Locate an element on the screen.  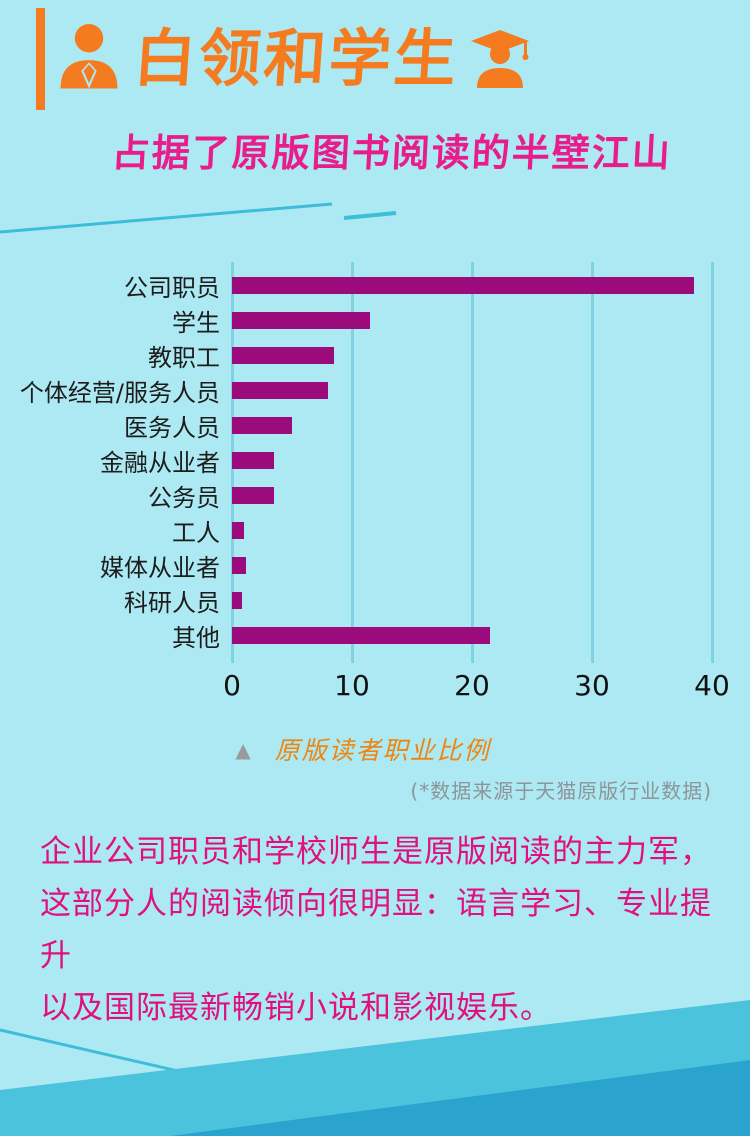
data-source-note: (*数据来源于天猫原版行业数据) is located at coordinates (561, 791).